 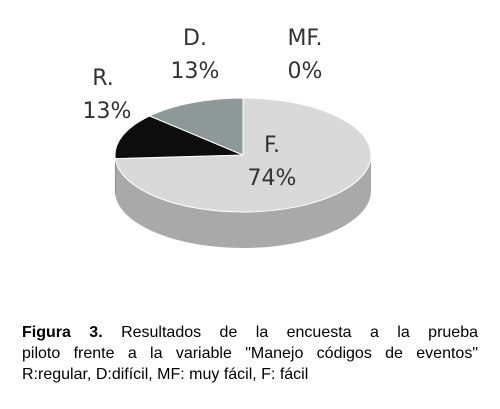 I want to click on caption-label: Figura 3., so click(x=62, y=332).